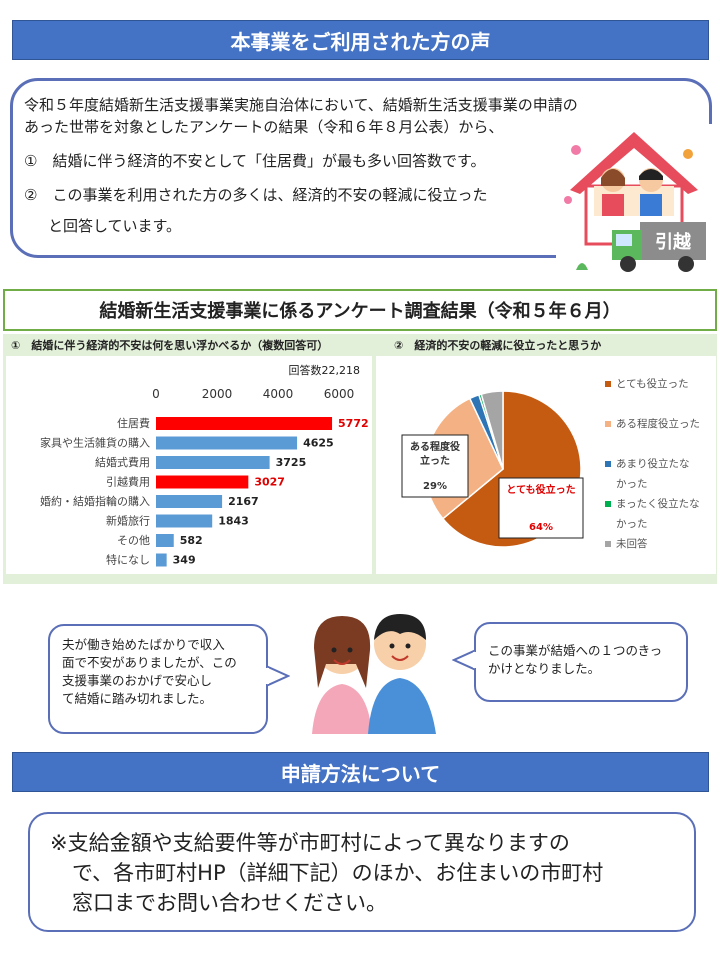  Describe the element at coordinates (115, 226) in the screenshot. I see `intro-item-2b: と回答しています。` at that location.